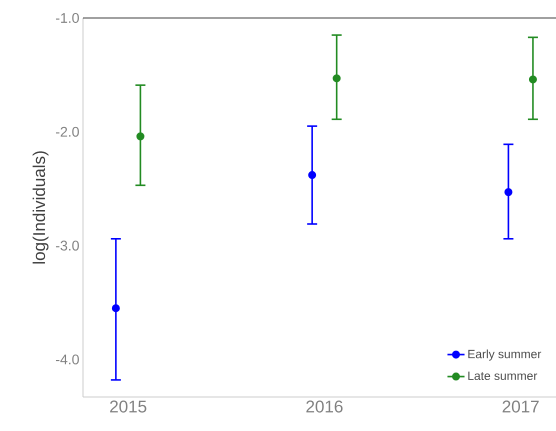 Image resolution: width=556 pixels, height=431 pixels. What do you see at coordinates (67, 18) in the screenshot?
I see `y-tick-label: -1.0` at bounding box center [67, 18].